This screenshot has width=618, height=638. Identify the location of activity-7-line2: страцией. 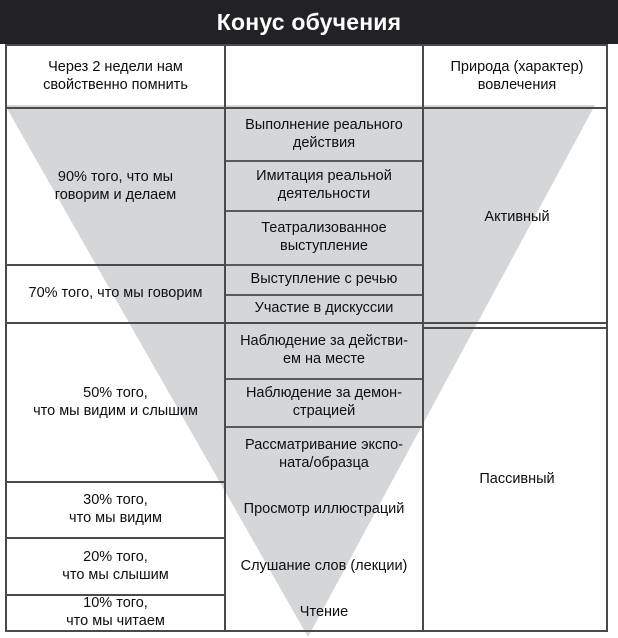
(324, 411).